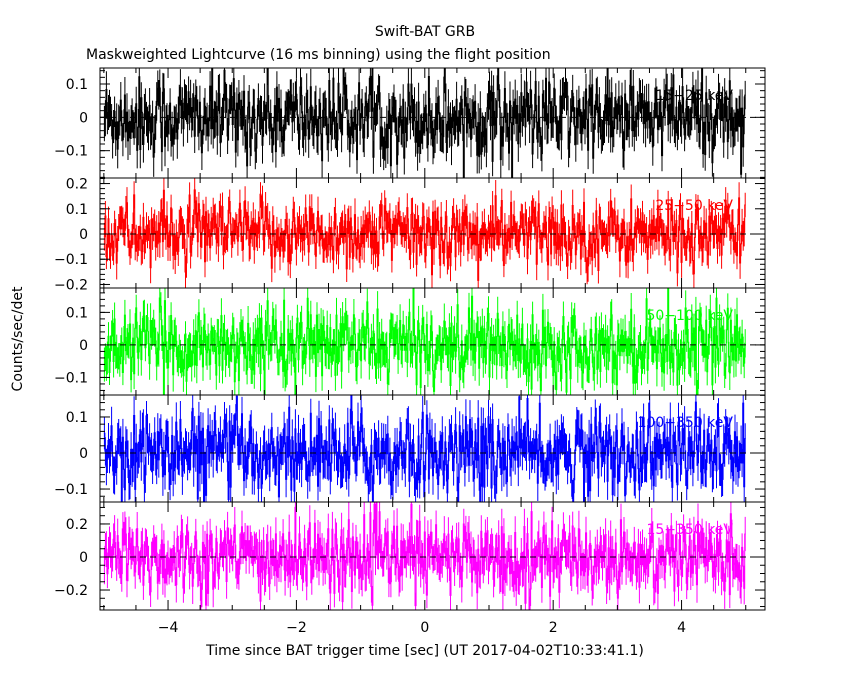 The height and width of the screenshot is (680, 850). Describe the element at coordinates (681, 628) in the screenshot. I see `x-tick-label: 4` at that location.